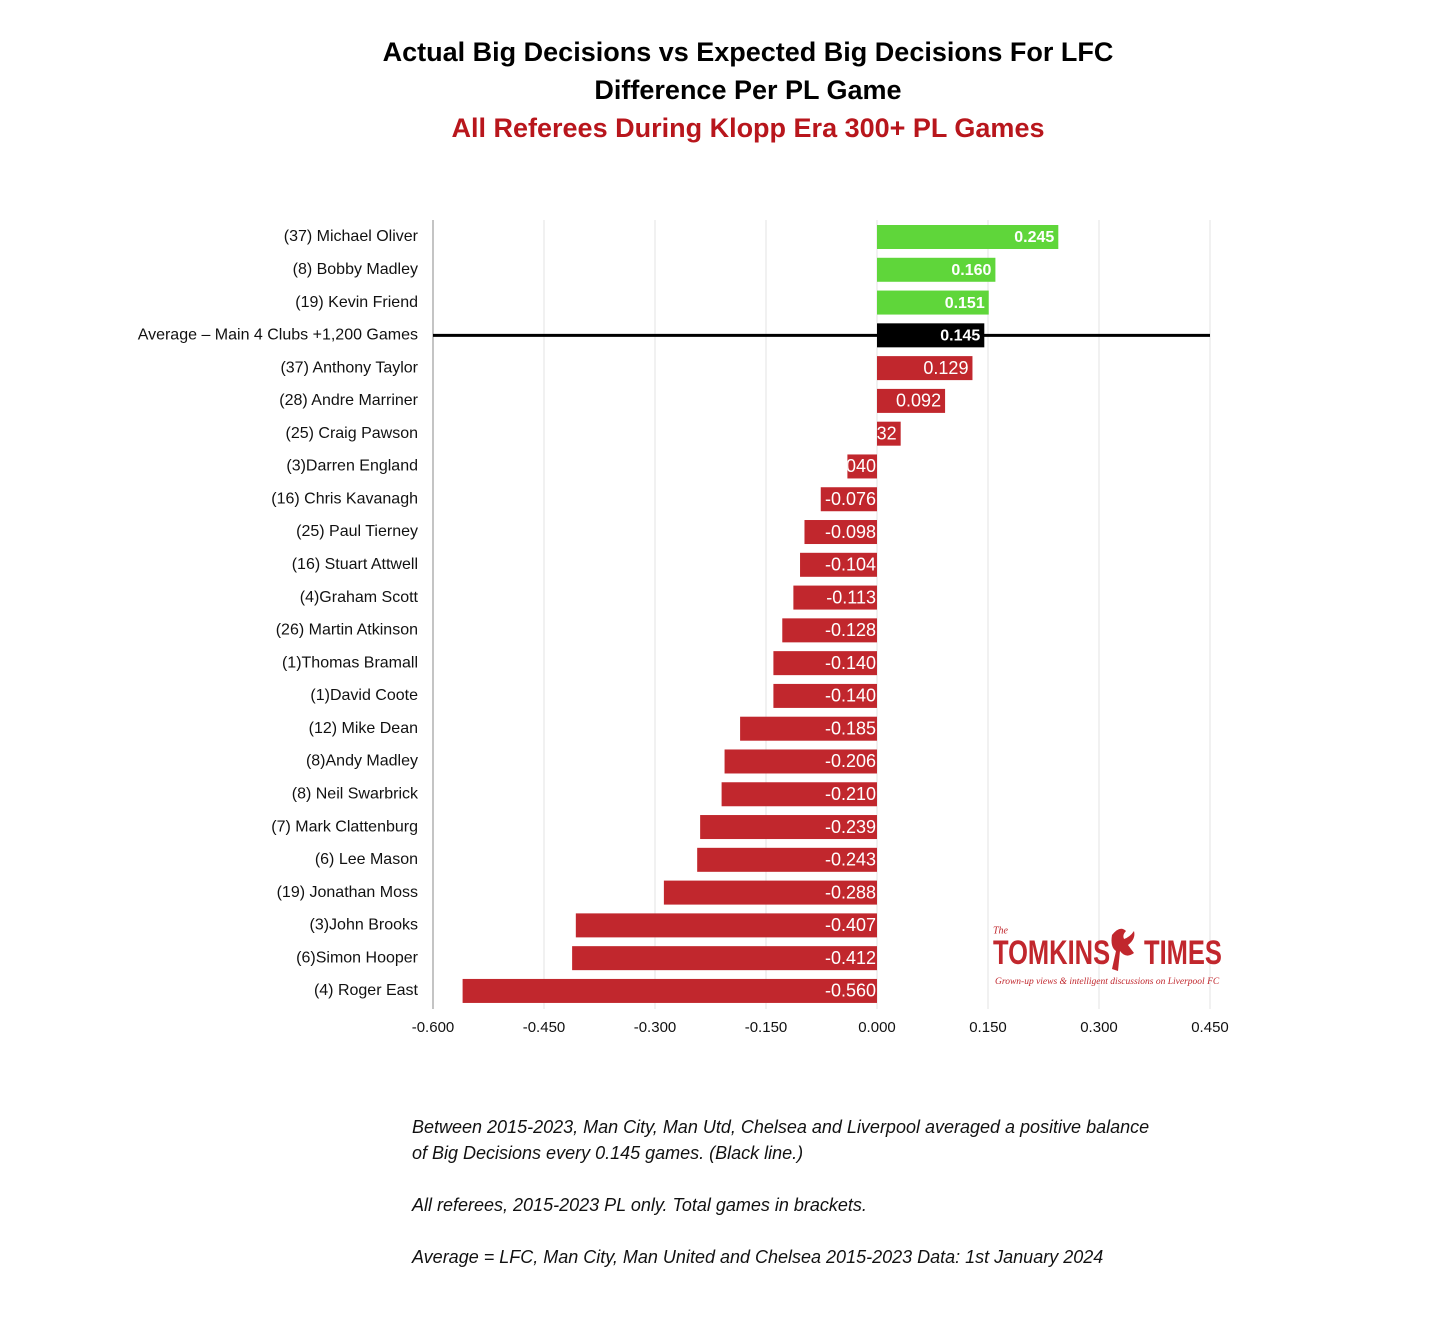 The width and height of the screenshot is (1456, 1329). I want to click on y-tick-label: (26) Martin Atkinson, so click(347, 630).